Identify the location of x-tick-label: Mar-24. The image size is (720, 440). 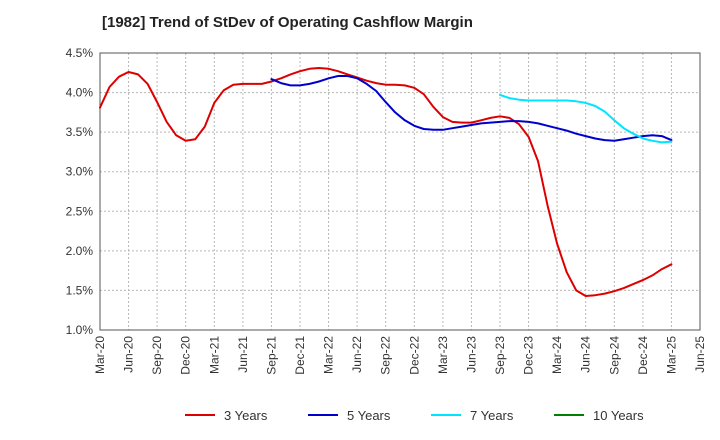
(557, 355).